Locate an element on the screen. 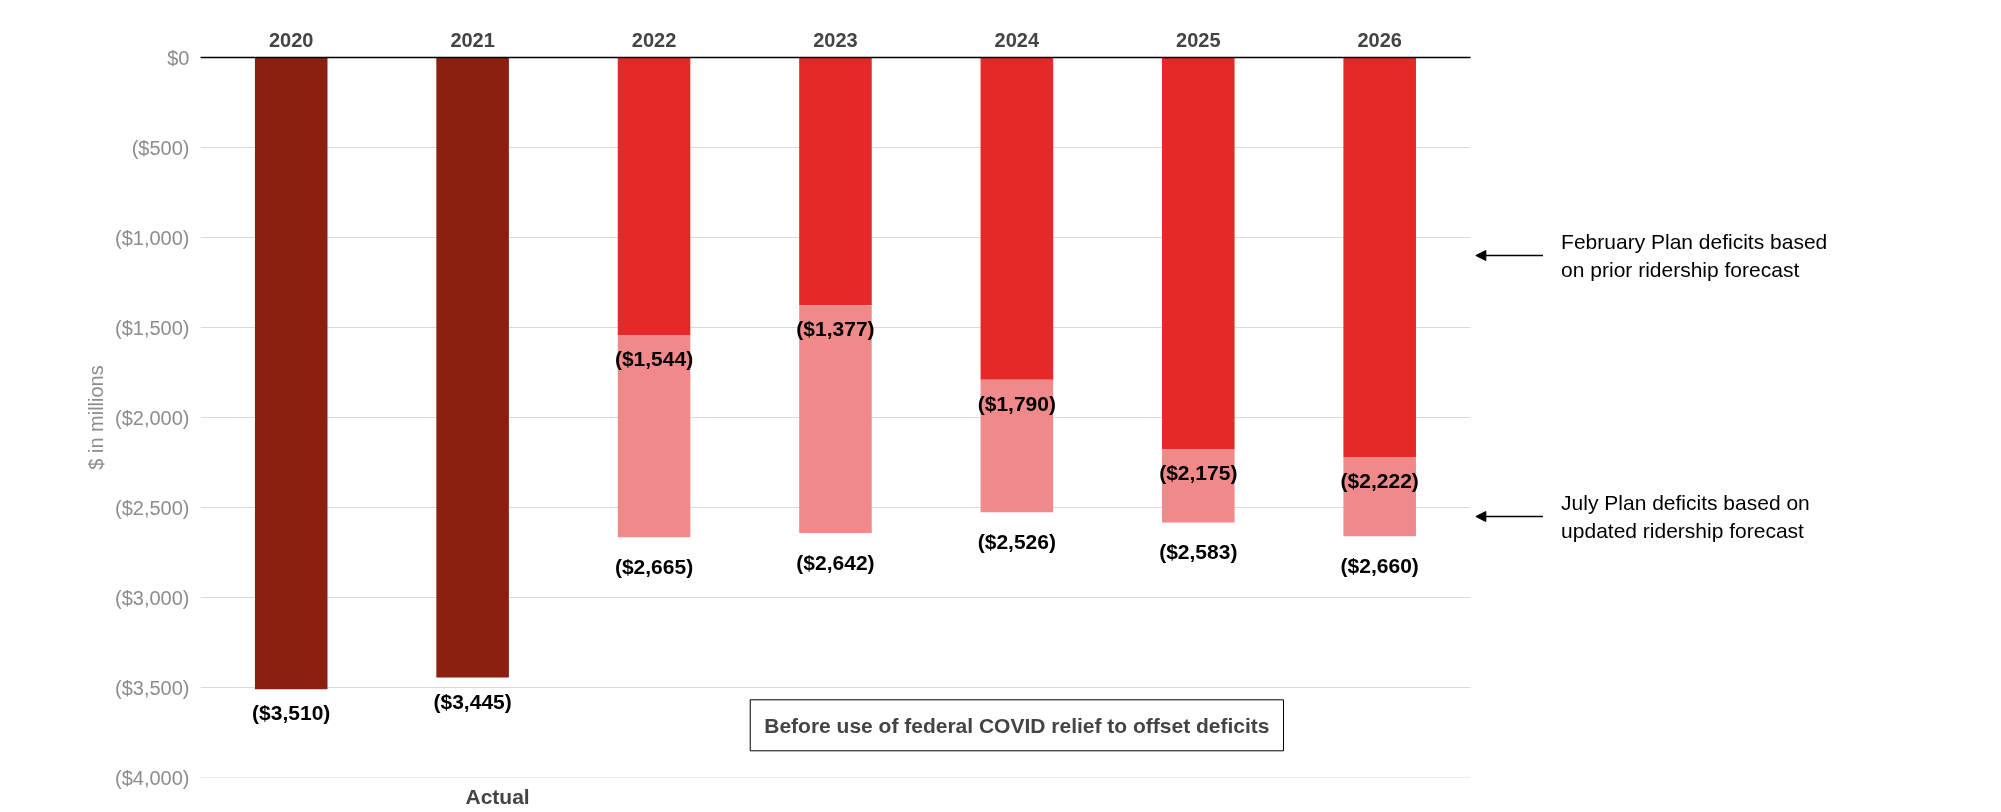 The width and height of the screenshot is (2001, 812). x-tick-label: 2026 is located at coordinates (1379, 39).